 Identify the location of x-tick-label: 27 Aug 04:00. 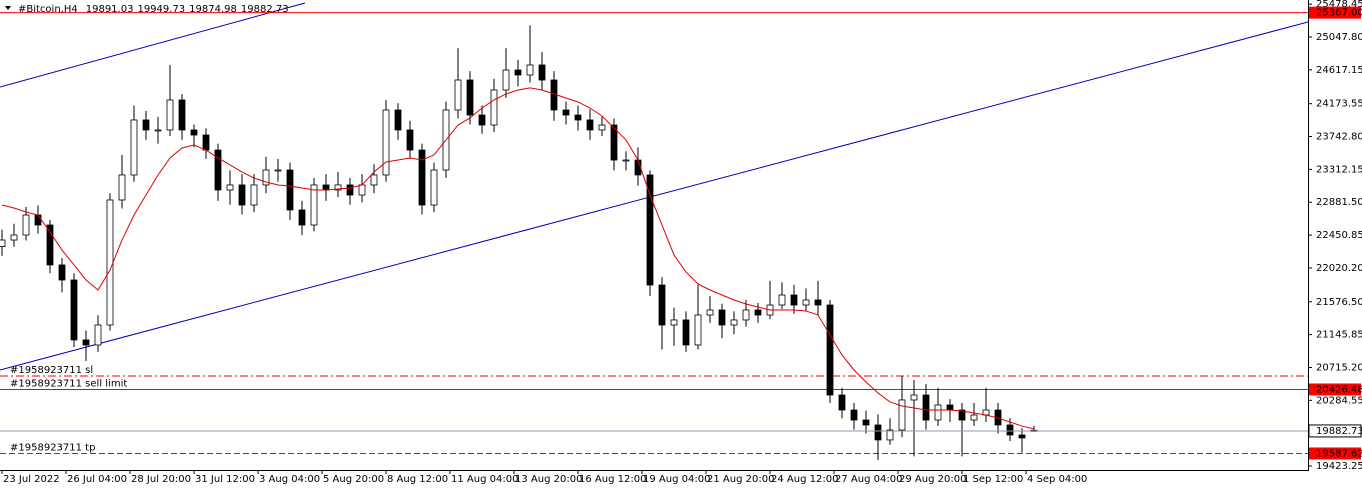
(868, 479).